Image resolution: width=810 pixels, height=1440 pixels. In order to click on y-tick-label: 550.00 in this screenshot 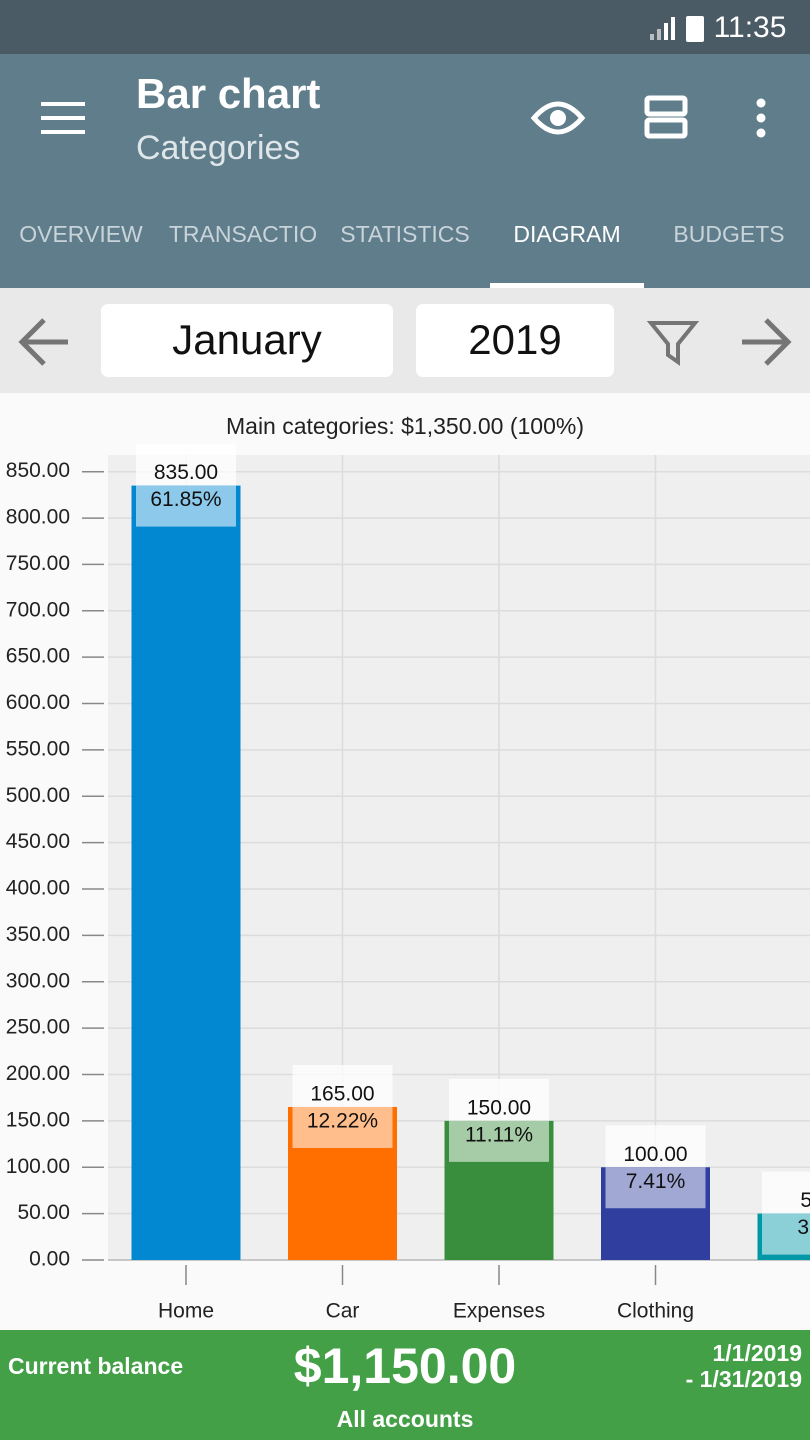, I will do `click(38, 748)`.